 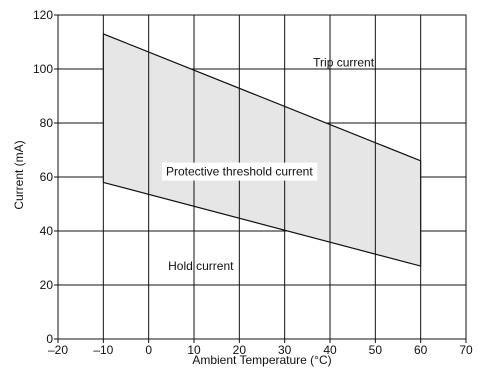 I want to click on x-tick-label: 70, so click(x=466, y=350).